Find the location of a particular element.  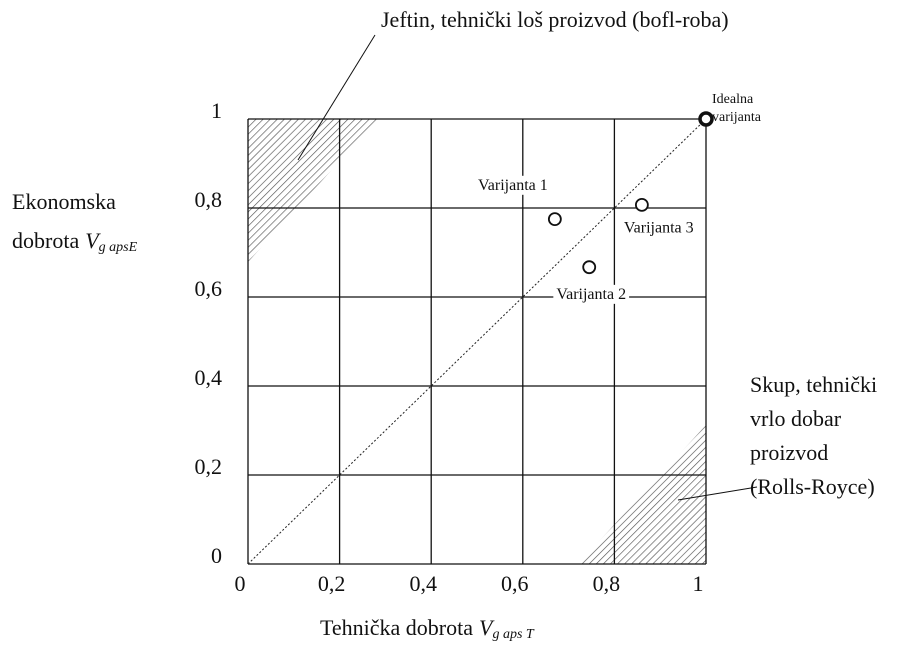

y-tick-label: 0,2 is located at coordinates (209, 466).